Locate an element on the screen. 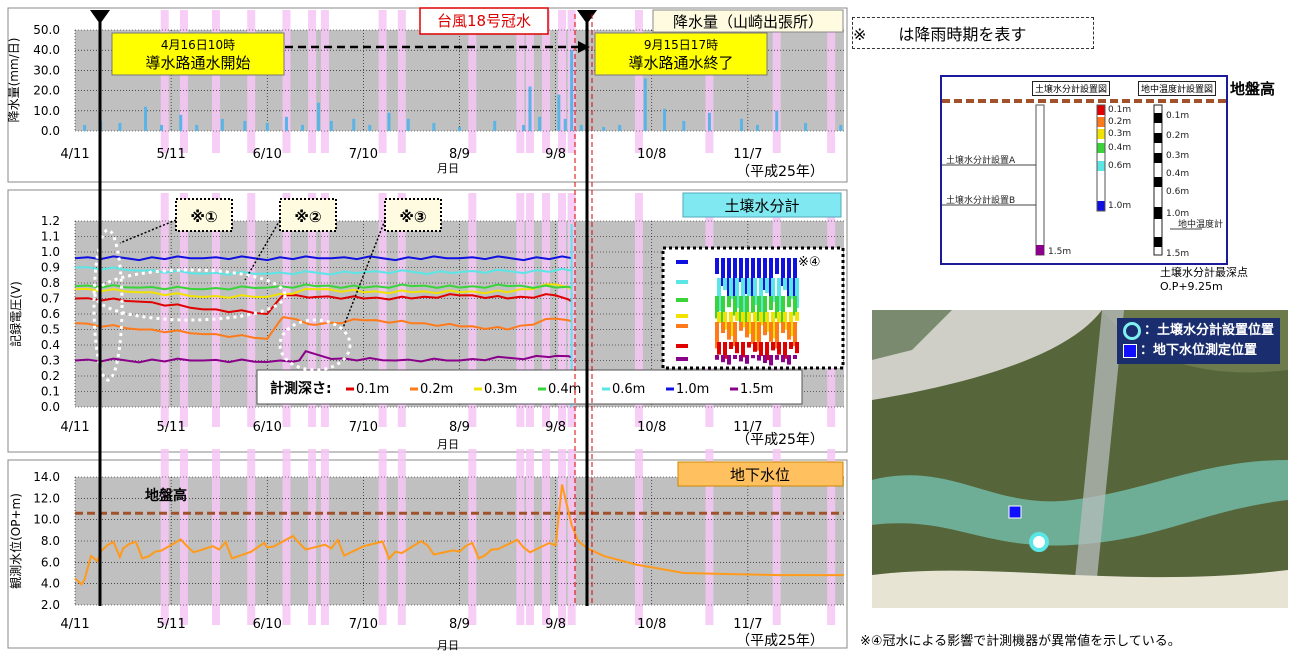 The height and width of the screenshot is (651, 1292). depth-left-3: 0.3m is located at coordinates (1120, 134).